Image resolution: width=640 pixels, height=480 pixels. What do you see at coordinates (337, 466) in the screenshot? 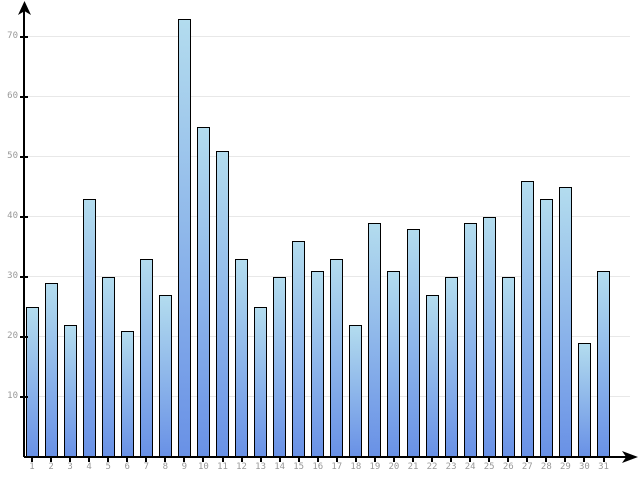
I see `x-tick-label: 17` at bounding box center [337, 466].